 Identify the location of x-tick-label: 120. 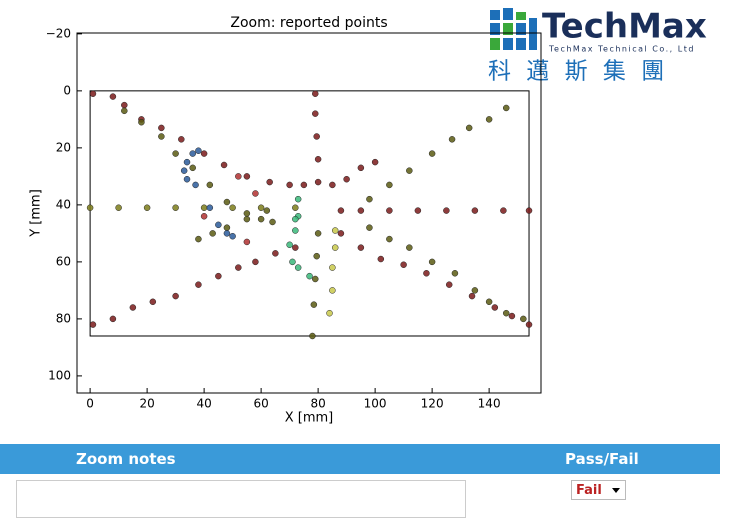
(432, 404).